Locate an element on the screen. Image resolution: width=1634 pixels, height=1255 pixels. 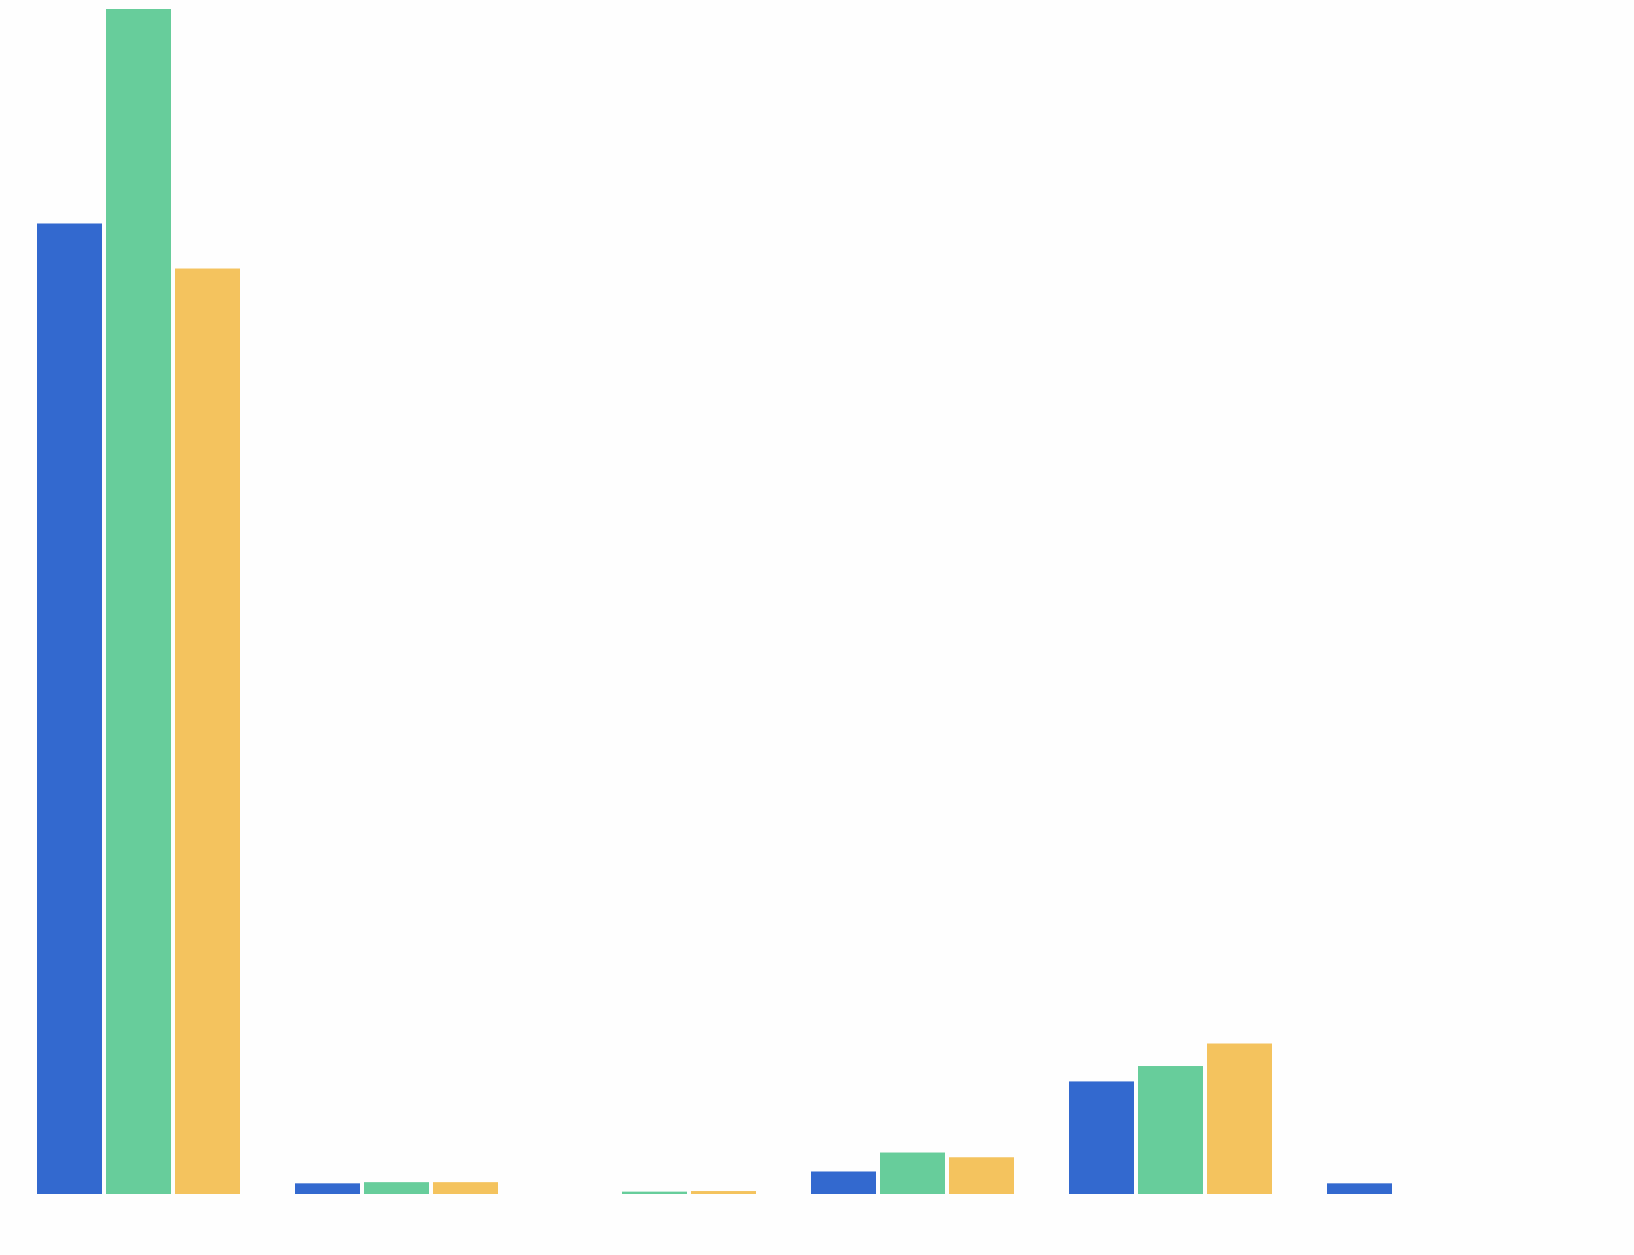
bar-group4-series2 is located at coordinates (912, 1173).